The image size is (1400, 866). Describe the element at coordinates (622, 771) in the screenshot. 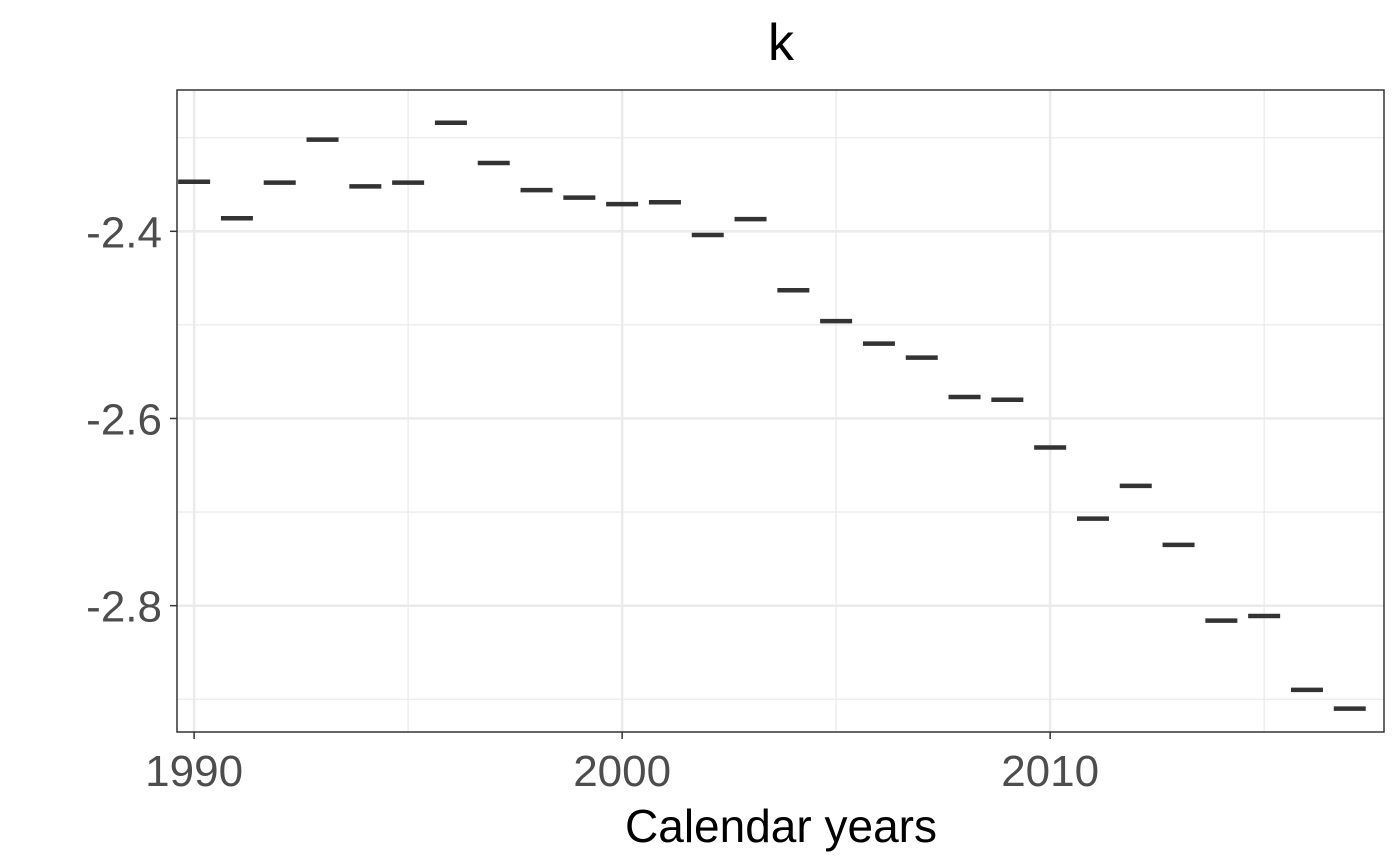

I see `x-tick-label: 2000` at that location.